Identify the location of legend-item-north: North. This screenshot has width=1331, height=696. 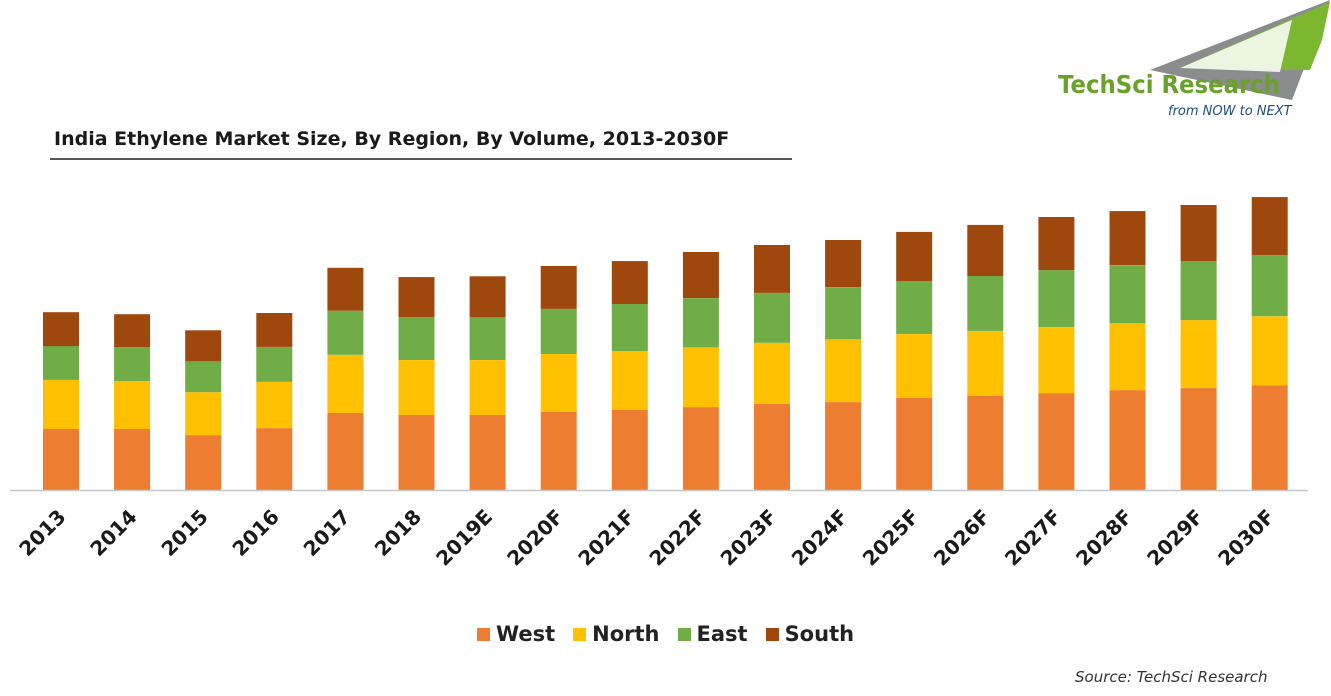
(616, 634).